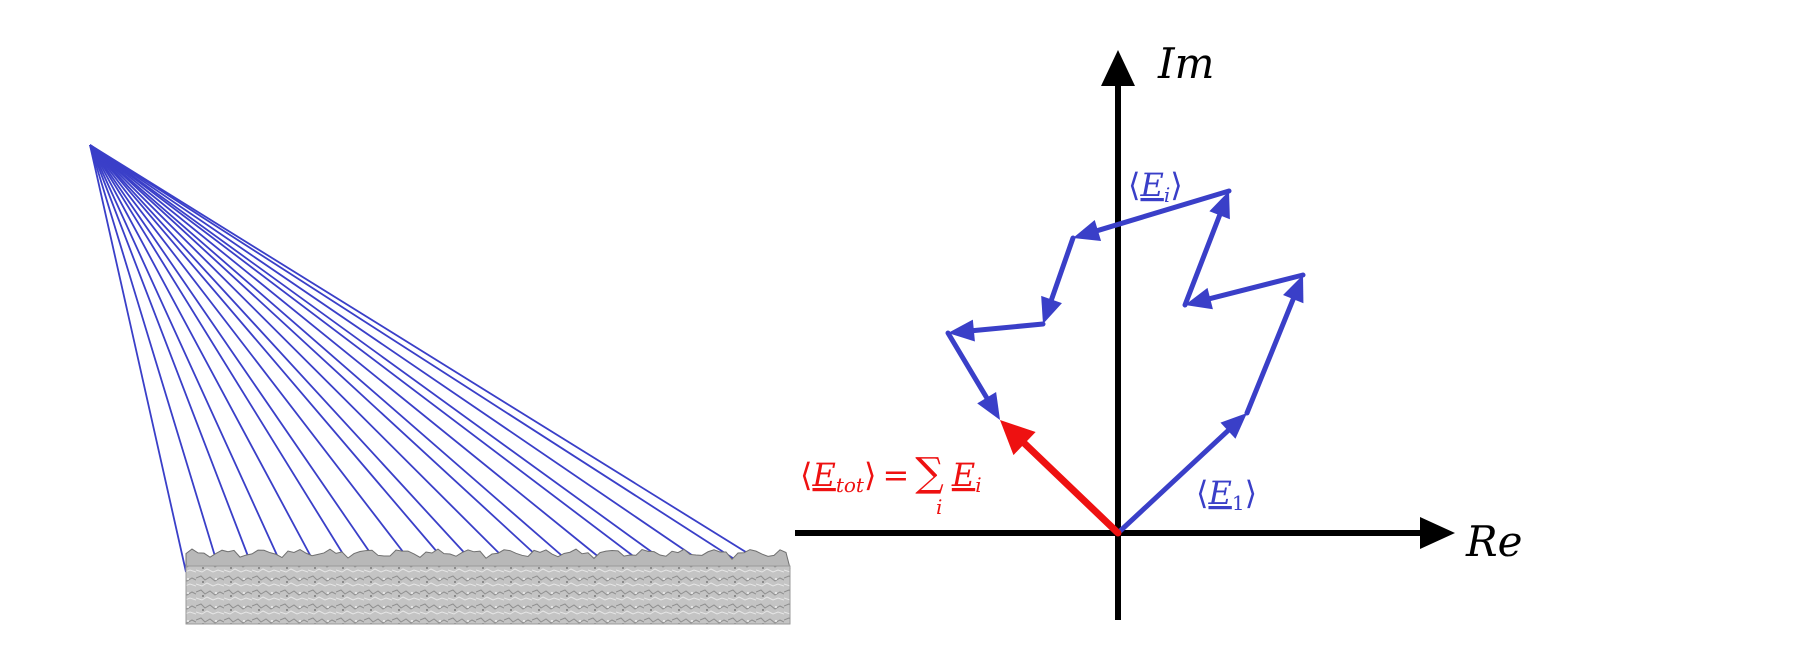 Image resolution: width=1812 pixels, height=672 pixels. I want to click on partial-field-vector-6-shaft, so click(1062, 269).